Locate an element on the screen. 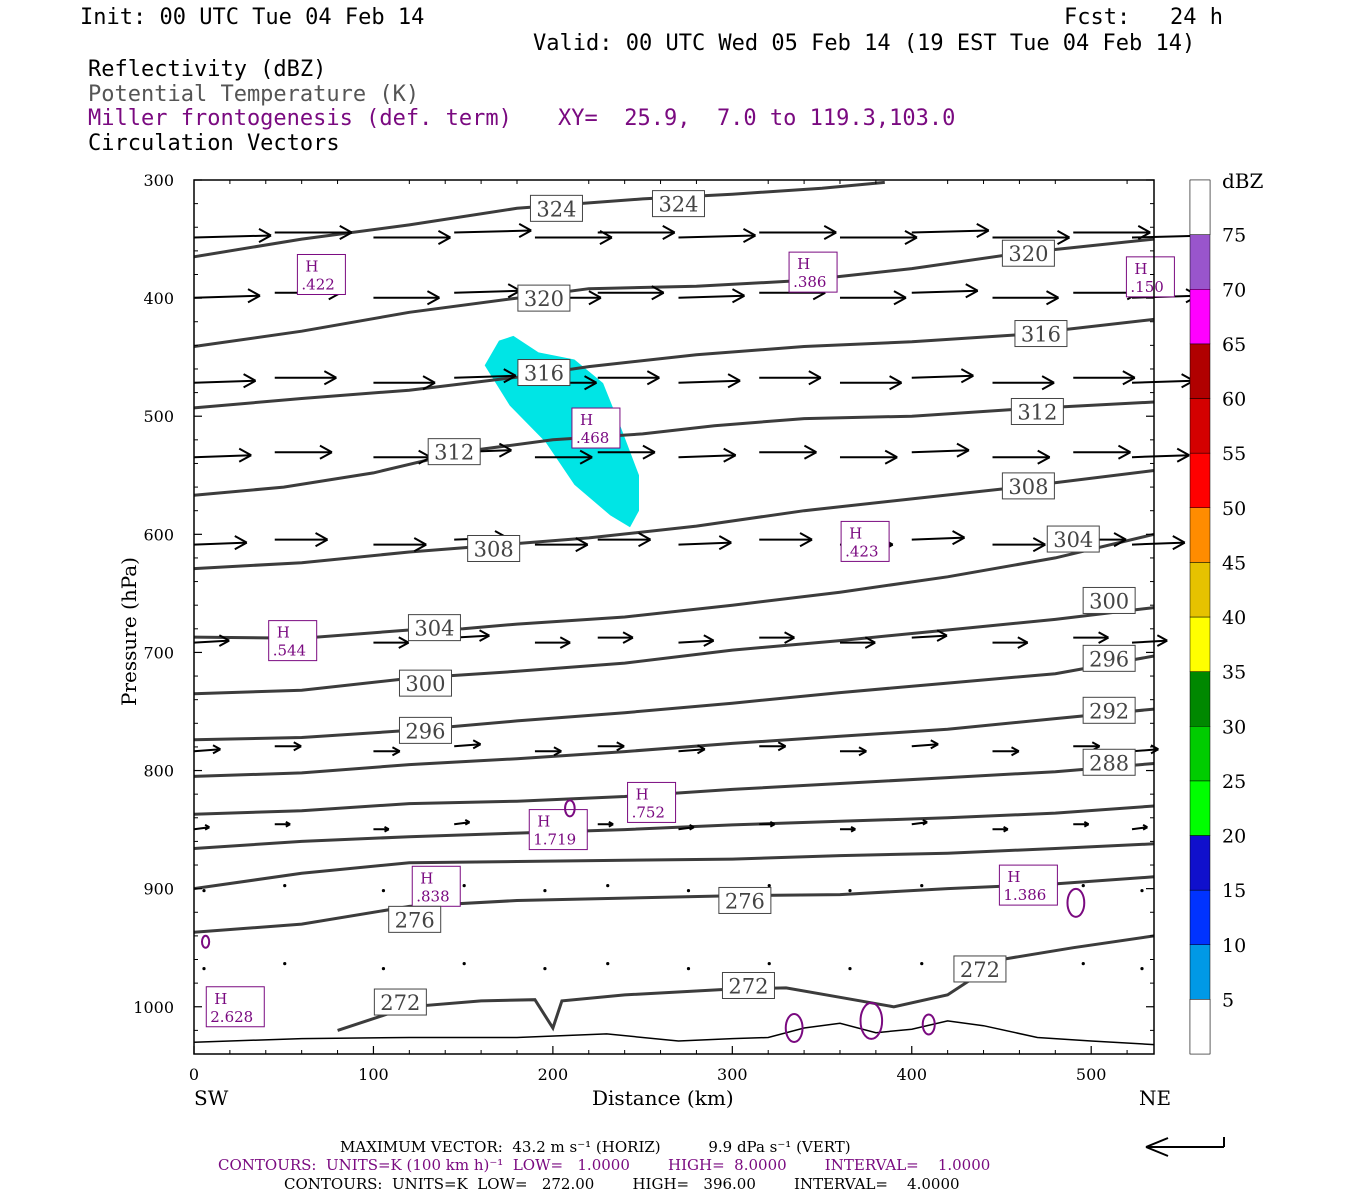 The height and width of the screenshot is (1200, 1350). y-tick-label: 1000 is located at coordinates (153, 1007).